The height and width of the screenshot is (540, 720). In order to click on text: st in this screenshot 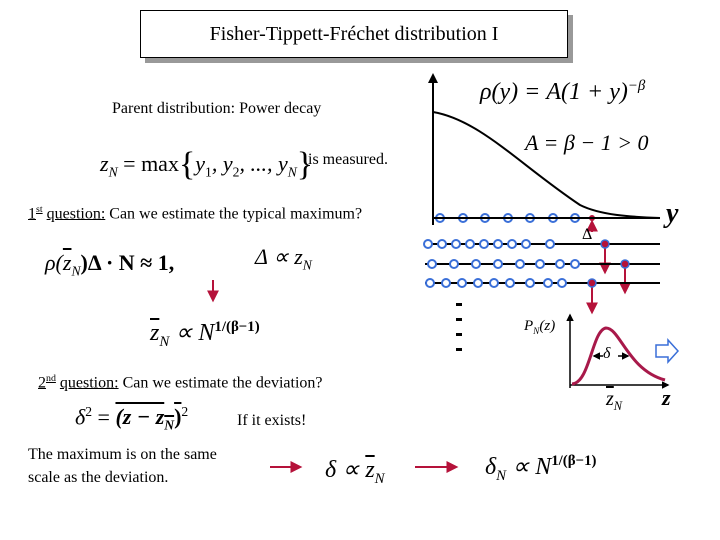, I will do `click(39, 209)`.